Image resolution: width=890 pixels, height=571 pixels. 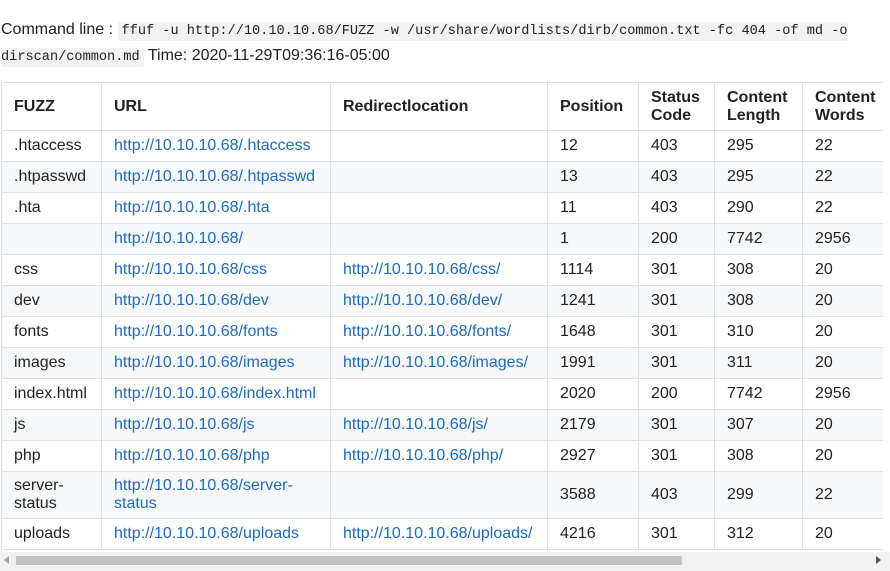 What do you see at coordinates (51, 495) in the screenshot?
I see `cell-fuzz: server-status` at bounding box center [51, 495].